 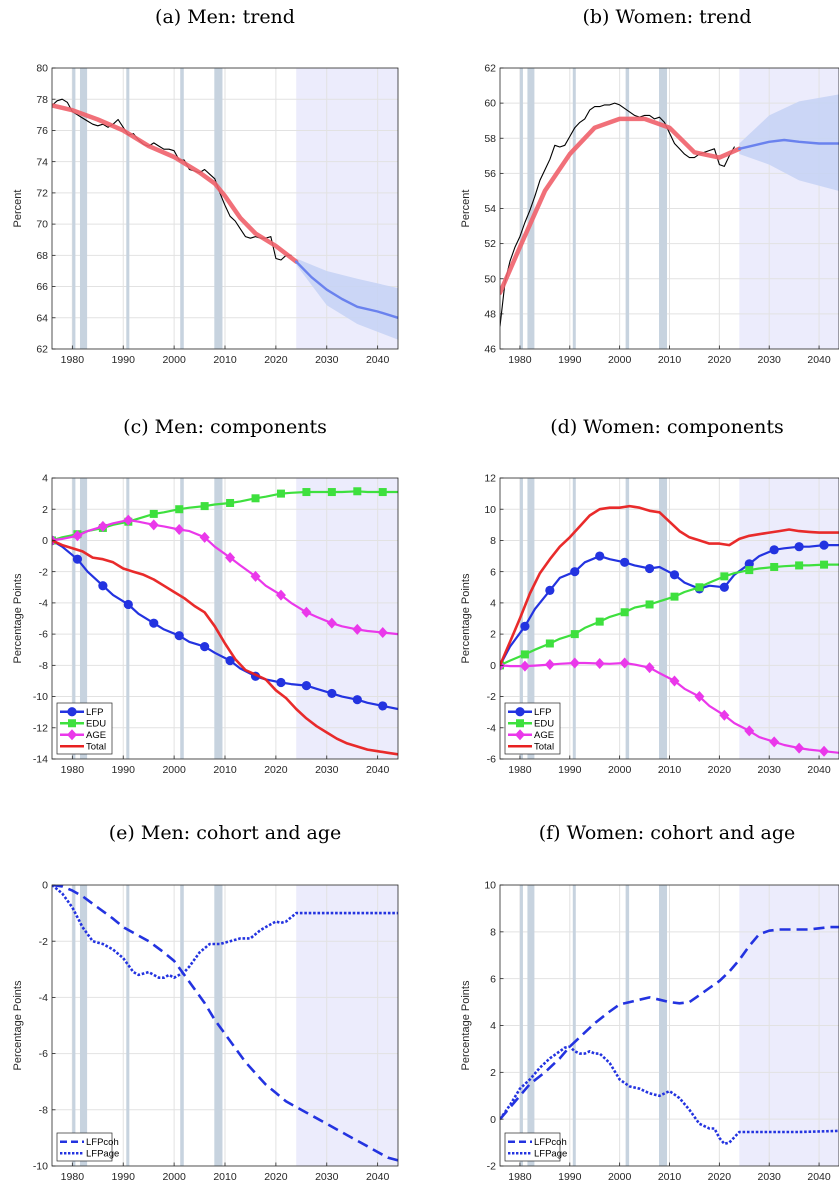 I want to click on y-tick-label: 56, so click(x=490, y=174).